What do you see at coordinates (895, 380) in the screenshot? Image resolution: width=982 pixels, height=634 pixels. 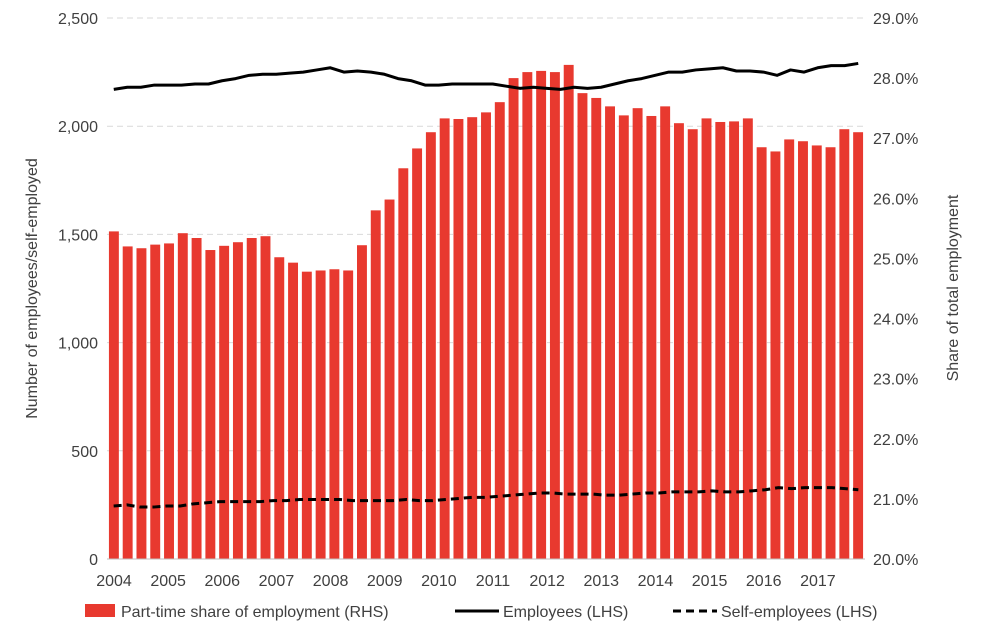 I see `right-tick-label: 23.0%` at bounding box center [895, 380].